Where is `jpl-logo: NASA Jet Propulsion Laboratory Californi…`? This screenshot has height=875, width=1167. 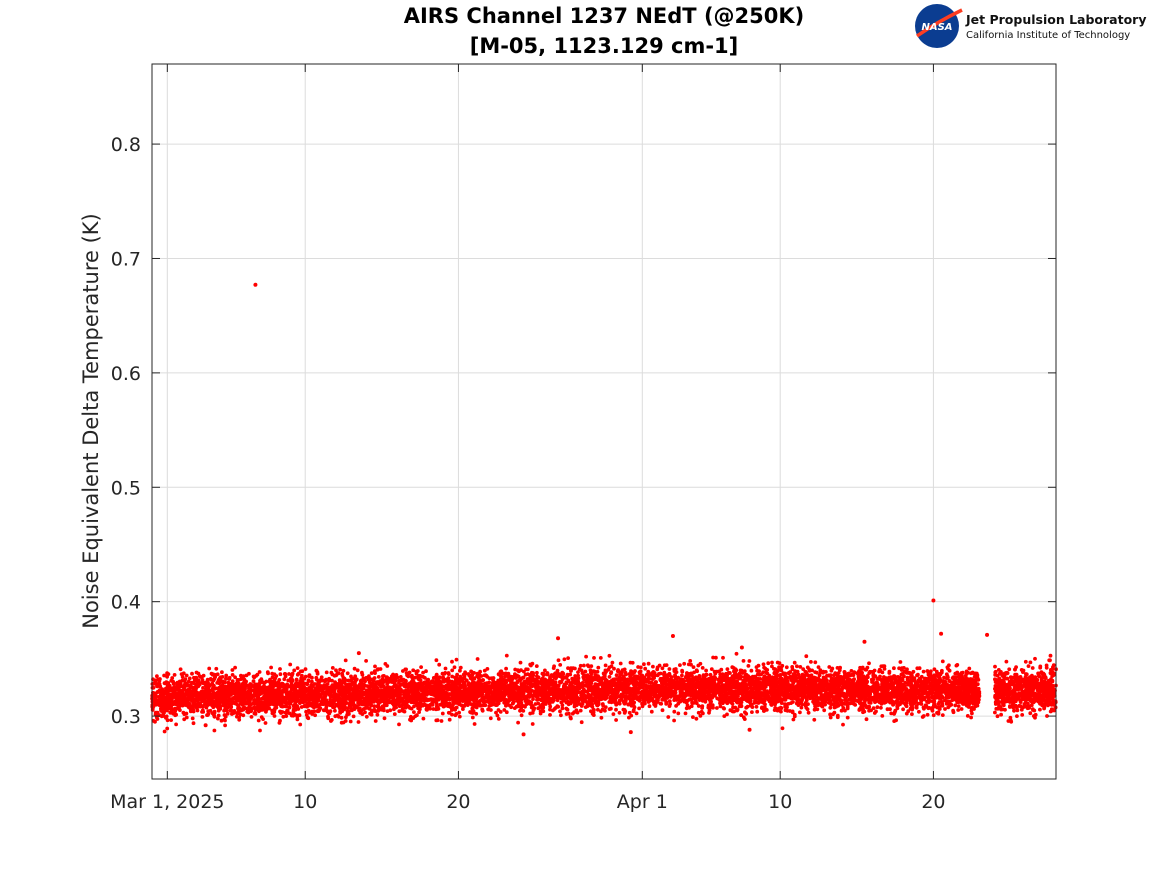
jpl-logo: NASA Jet Propulsion Laboratory Californi… is located at coordinates (1030, 26).